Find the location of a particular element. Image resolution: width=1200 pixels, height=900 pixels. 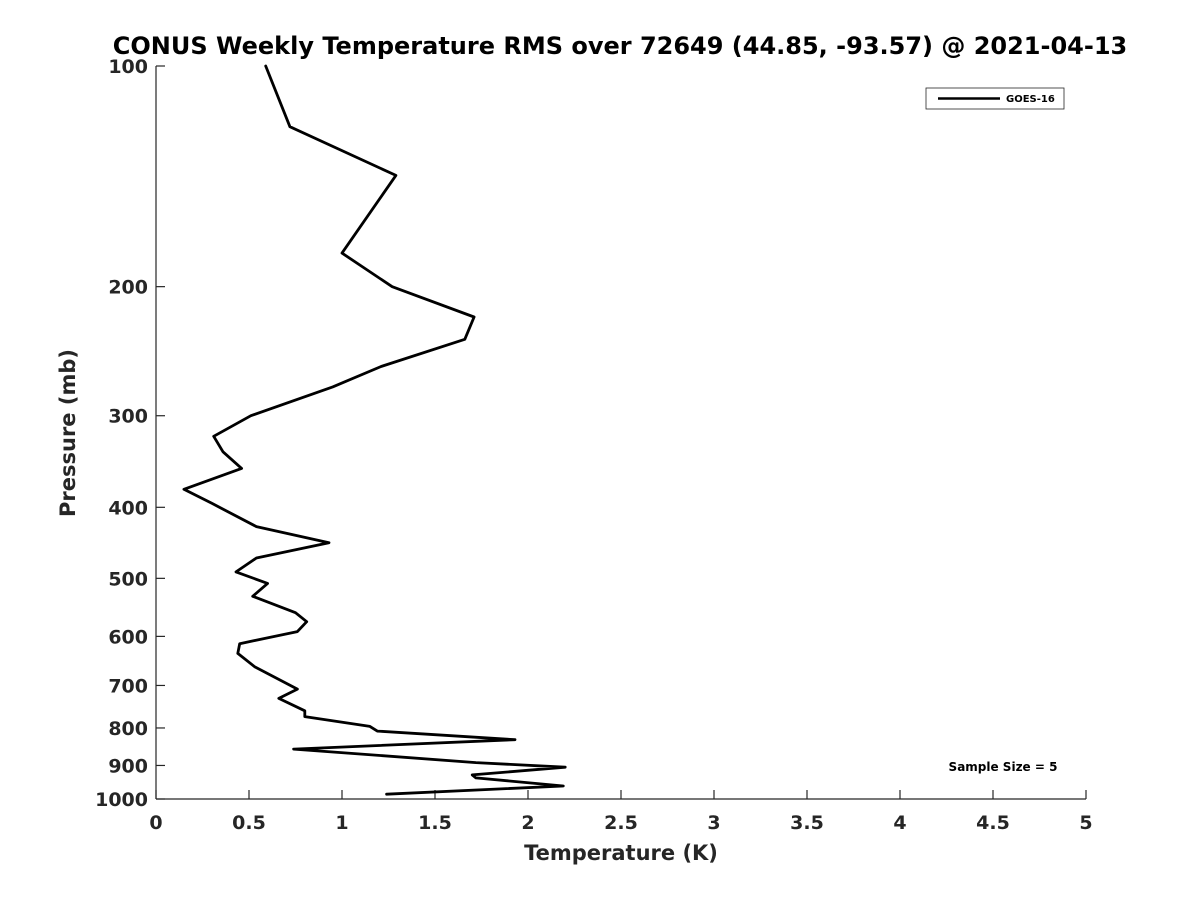

y-tick-label: 100 is located at coordinates (128, 67).